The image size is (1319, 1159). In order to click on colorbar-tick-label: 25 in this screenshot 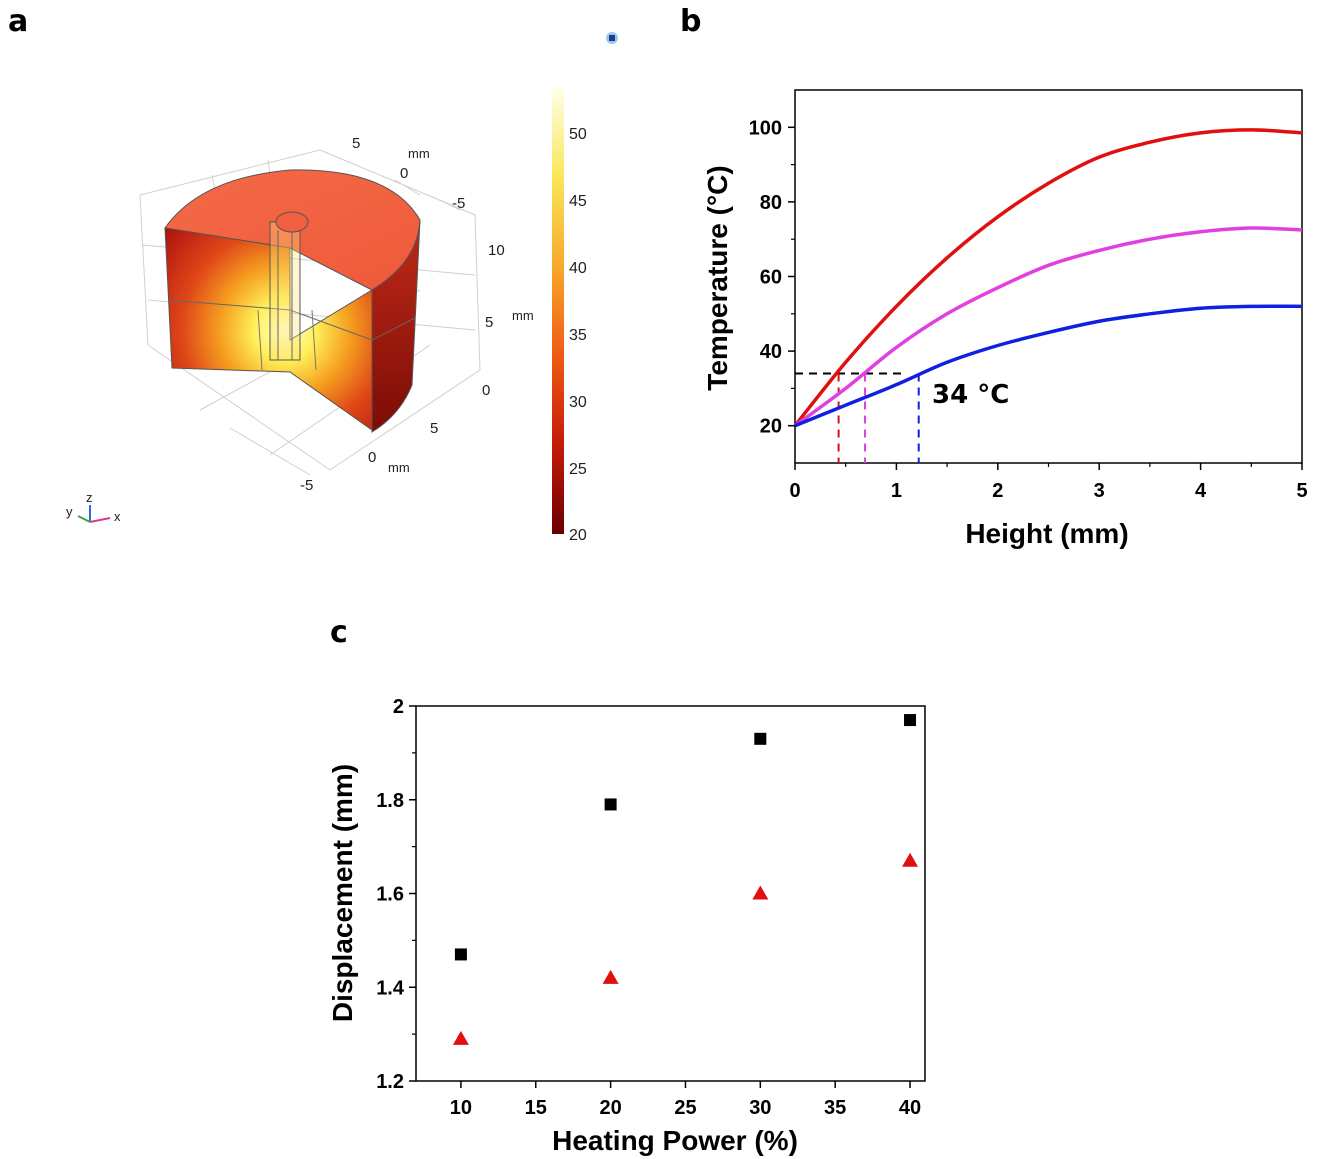, I will do `click(578, 469)`.